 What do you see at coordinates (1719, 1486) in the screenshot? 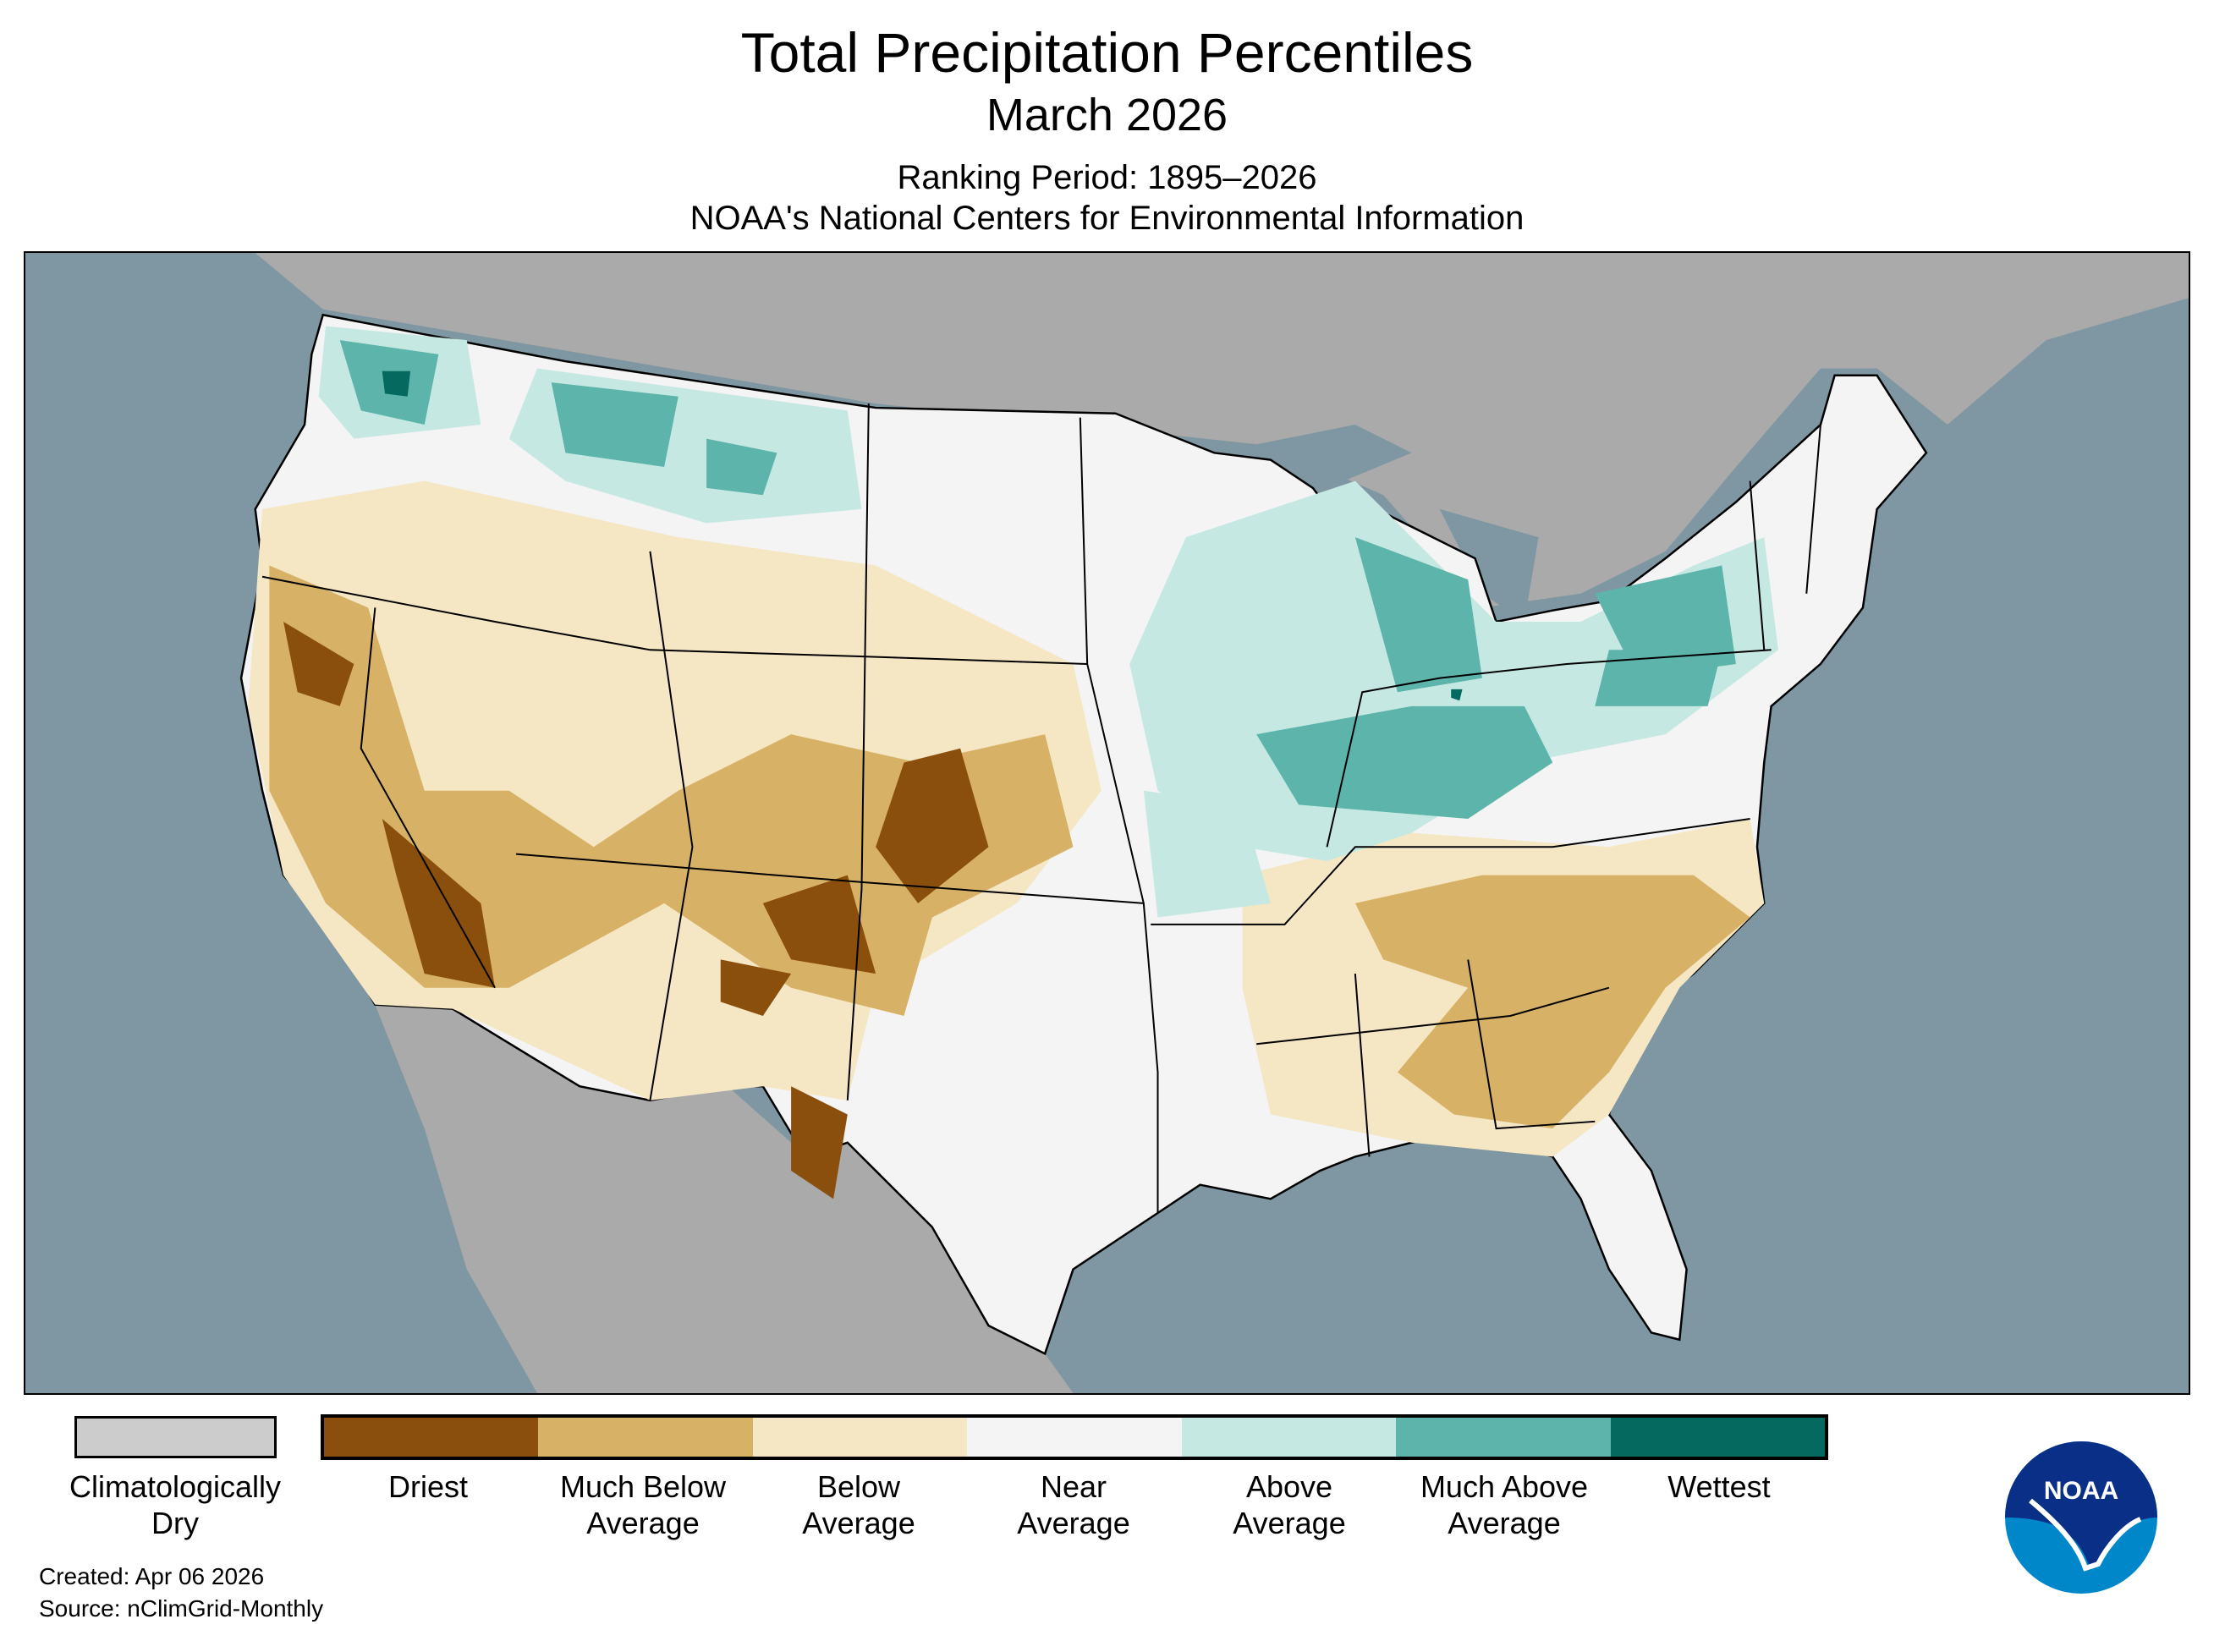
I see `legend-label-wettest: Wettest` at bounding box center [1719, 1486].